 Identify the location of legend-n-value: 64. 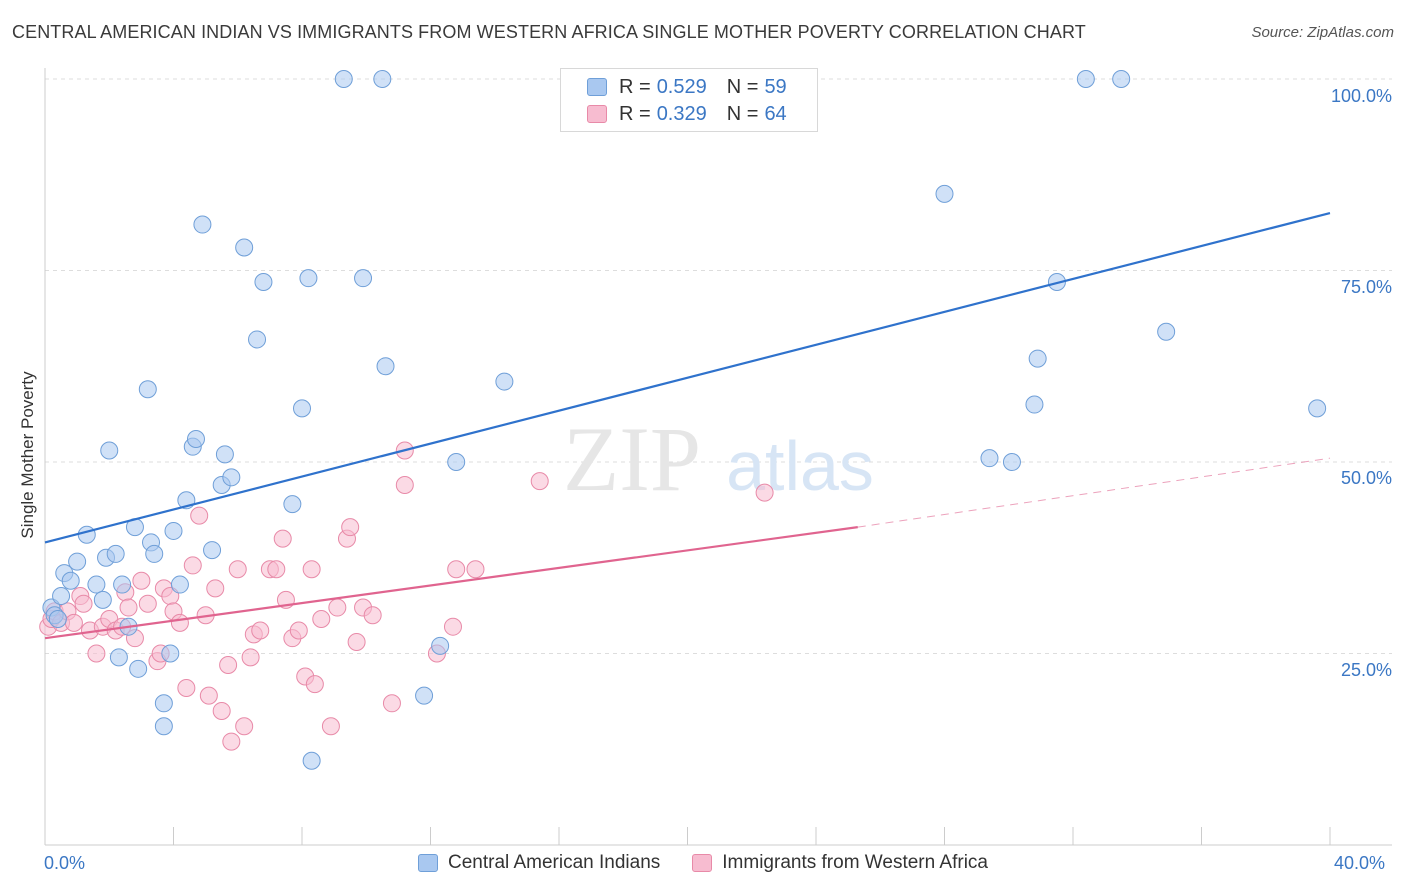
(775, 113).